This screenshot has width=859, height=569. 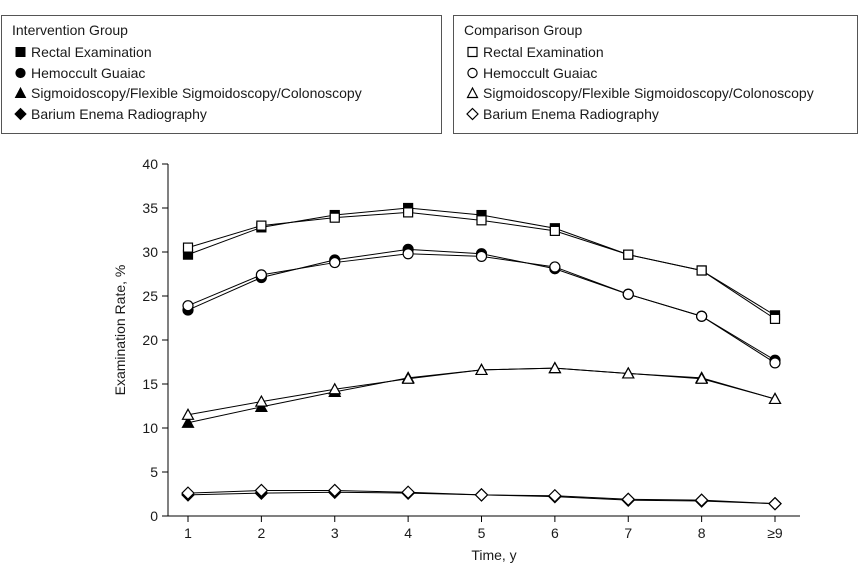 I want to click on x-tick-label: ≥9, so click(x=775, y=533).